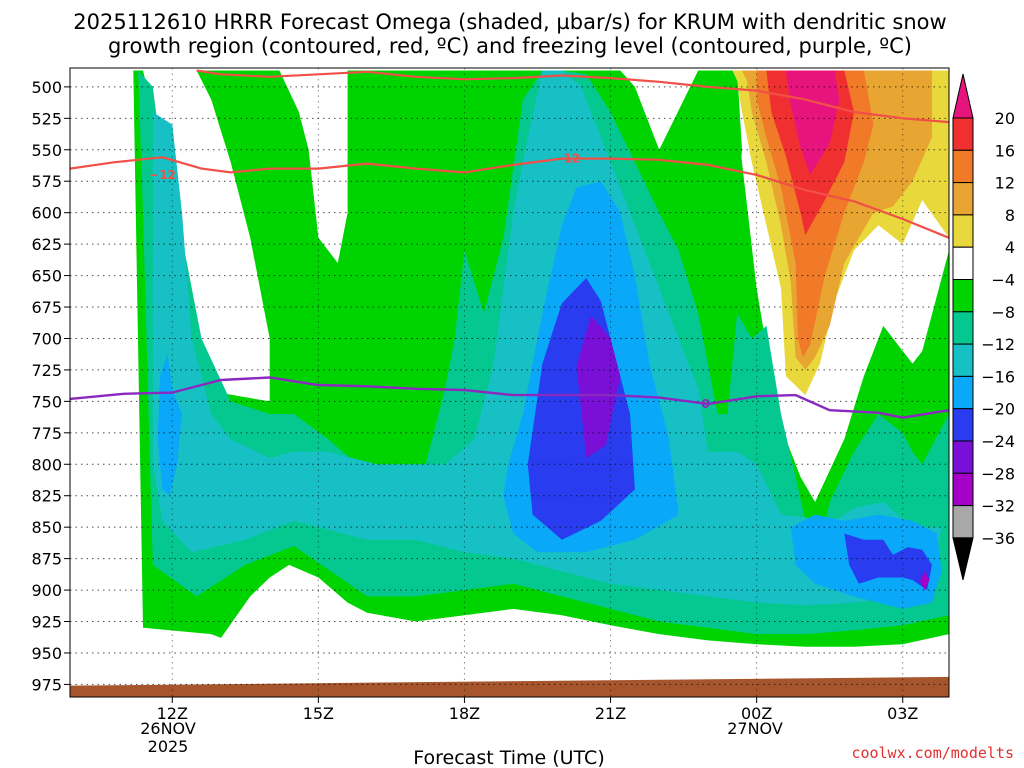 The width and height of the screenshot is (1024, 768). What do you see at coordinates (812, 122) in the screenshot?
I see `omega-region-magenta` at bounding box center [812, 122].